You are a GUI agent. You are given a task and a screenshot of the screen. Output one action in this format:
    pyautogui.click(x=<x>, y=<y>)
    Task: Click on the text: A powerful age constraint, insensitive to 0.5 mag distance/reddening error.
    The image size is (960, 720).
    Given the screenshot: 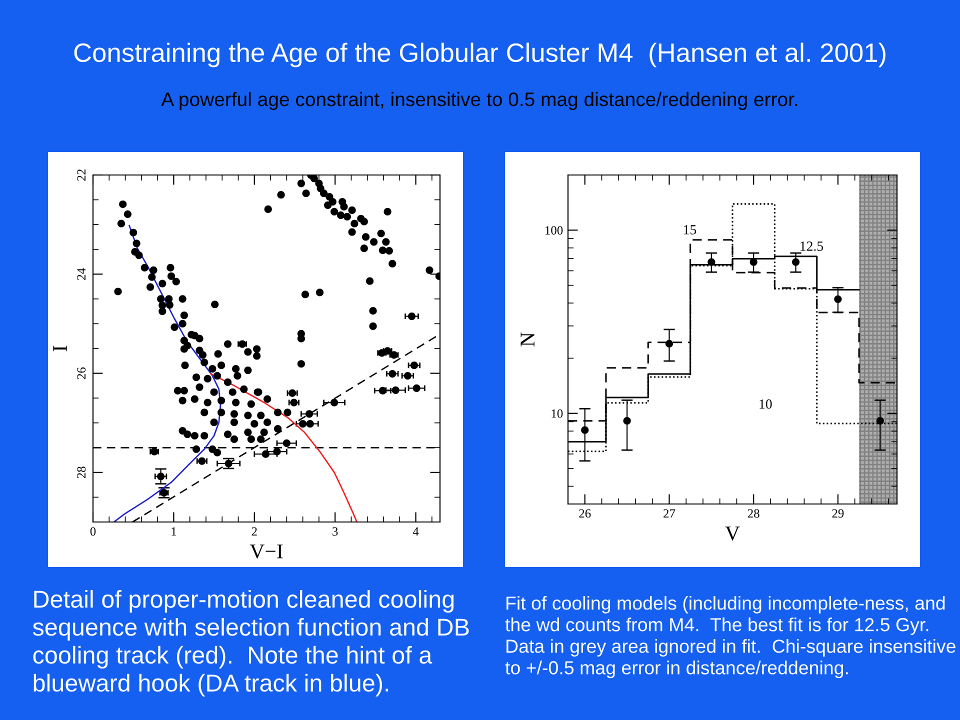 What is the action you would take?
    pyautogui.click(x=479, y=101)
    